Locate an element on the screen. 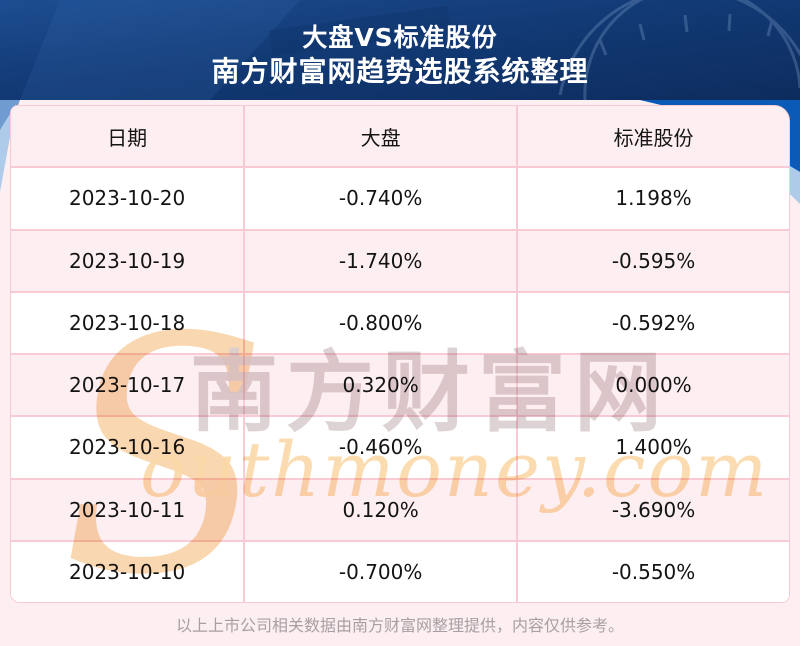 This screenshot has width=800, height=646. page-title: 大盘VS标准股份 is located at coordinates (400, 37).